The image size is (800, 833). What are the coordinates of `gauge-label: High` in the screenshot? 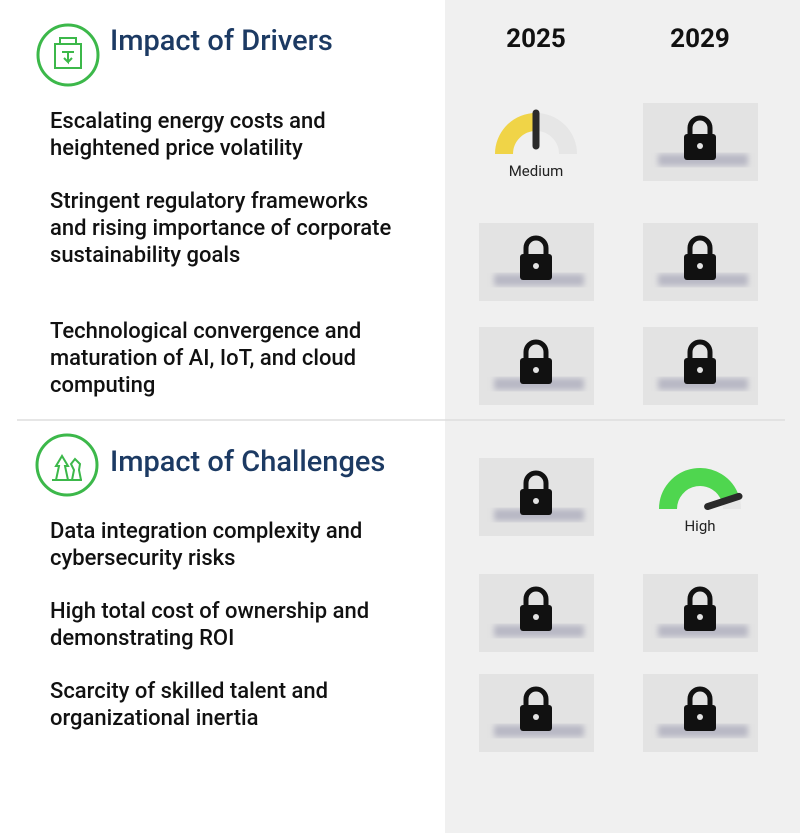 It's located at (699, 526).